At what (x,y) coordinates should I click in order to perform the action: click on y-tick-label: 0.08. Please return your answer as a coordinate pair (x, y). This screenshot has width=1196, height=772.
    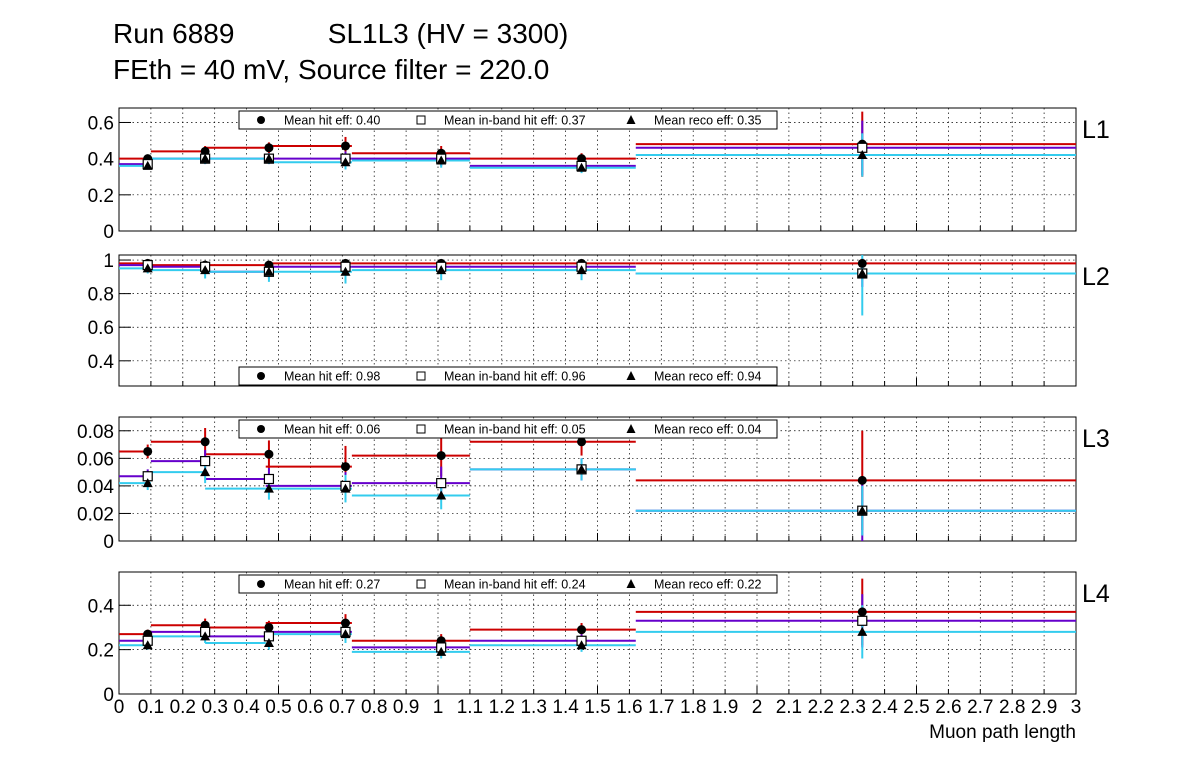
    Looking at the image, I should click on (95, 432).